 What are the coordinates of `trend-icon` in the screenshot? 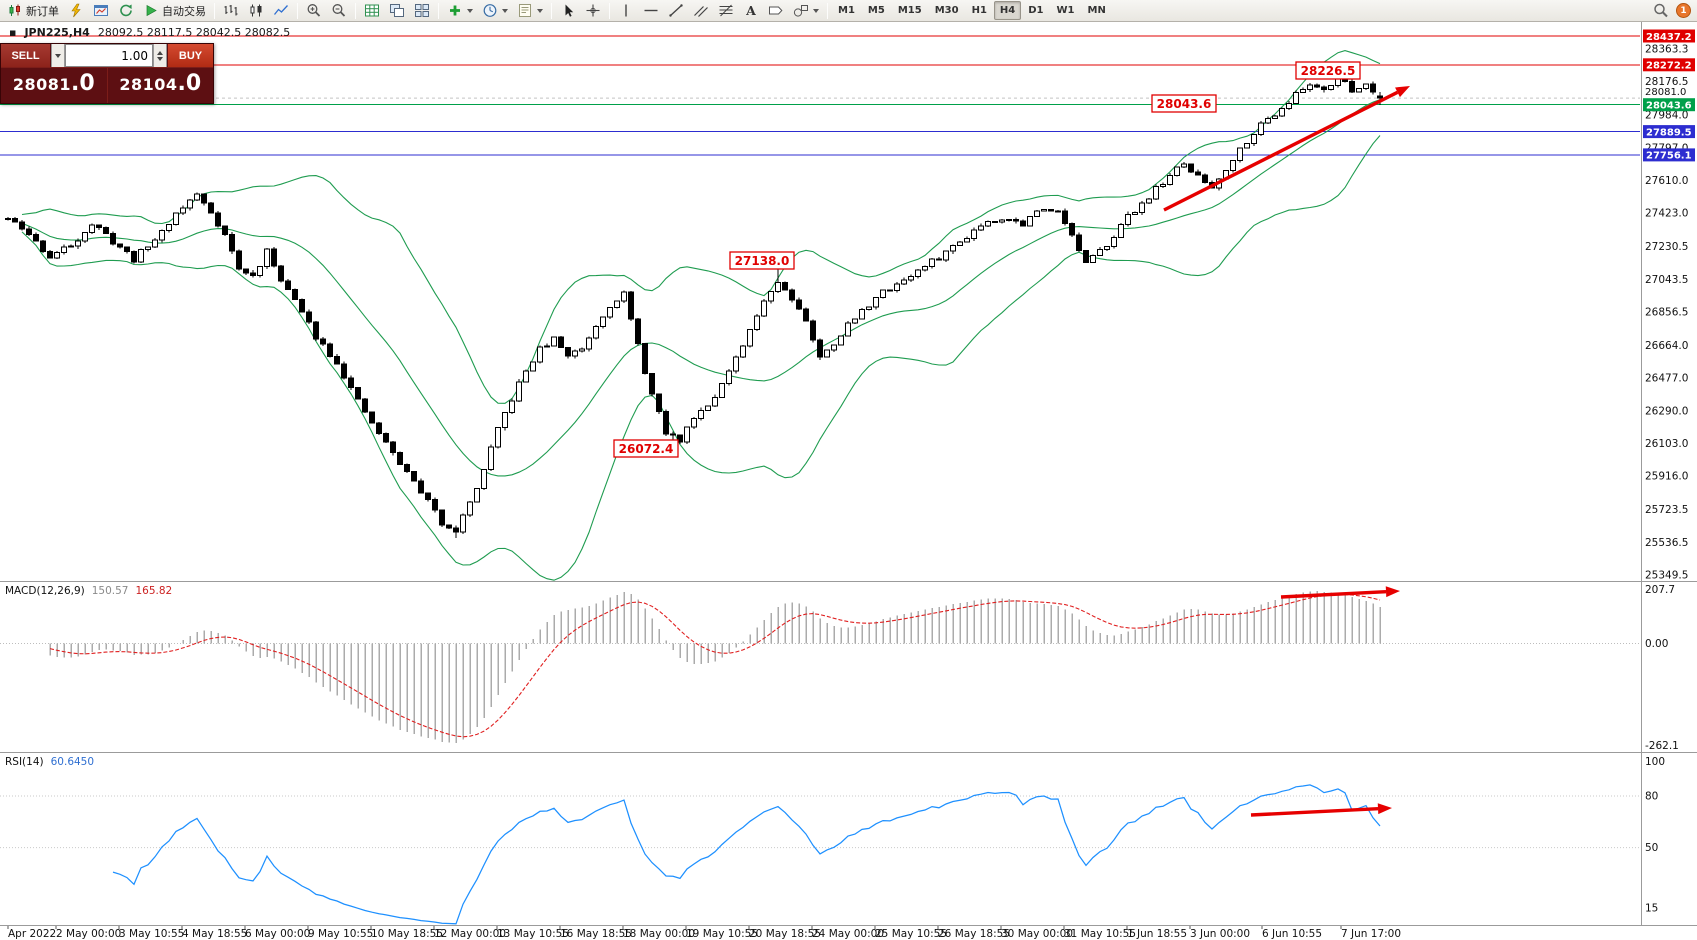 It's located at (676, 10).